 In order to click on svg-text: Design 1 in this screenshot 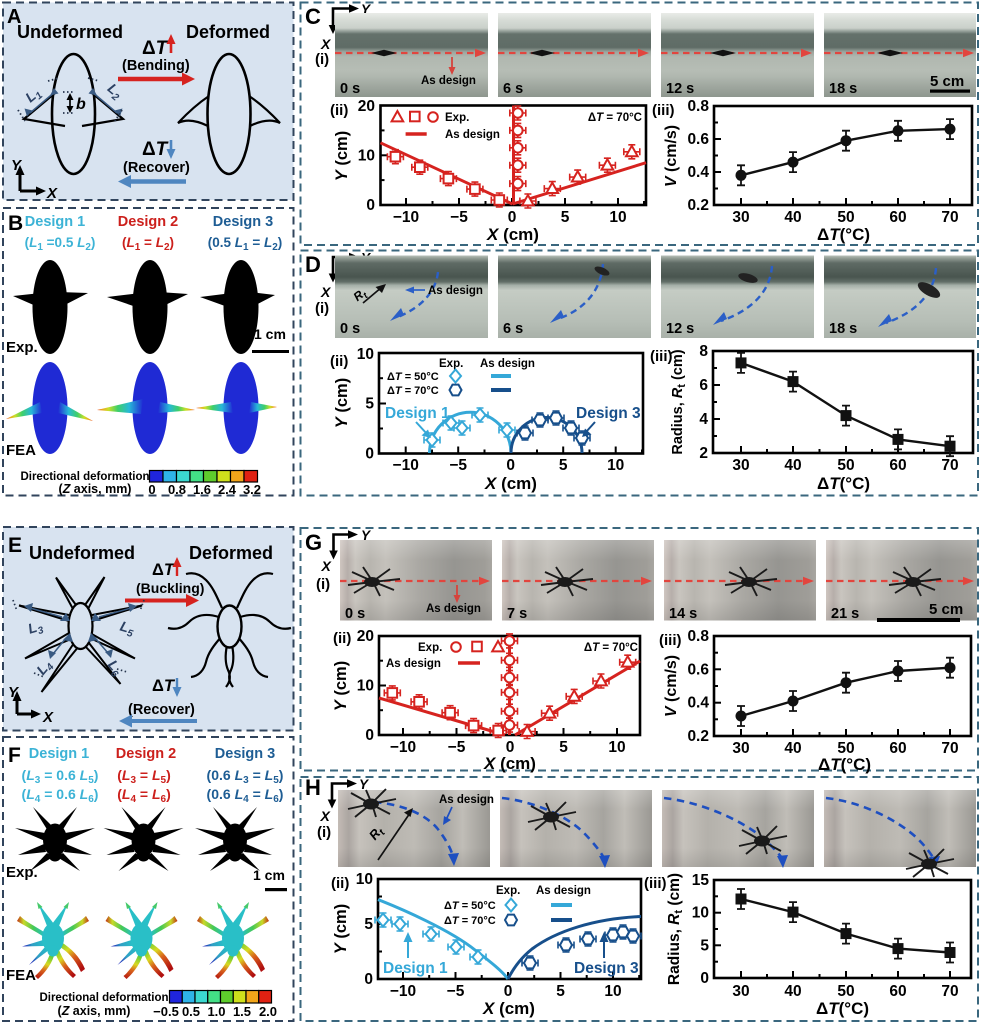, I will do `click(415, 968)`.